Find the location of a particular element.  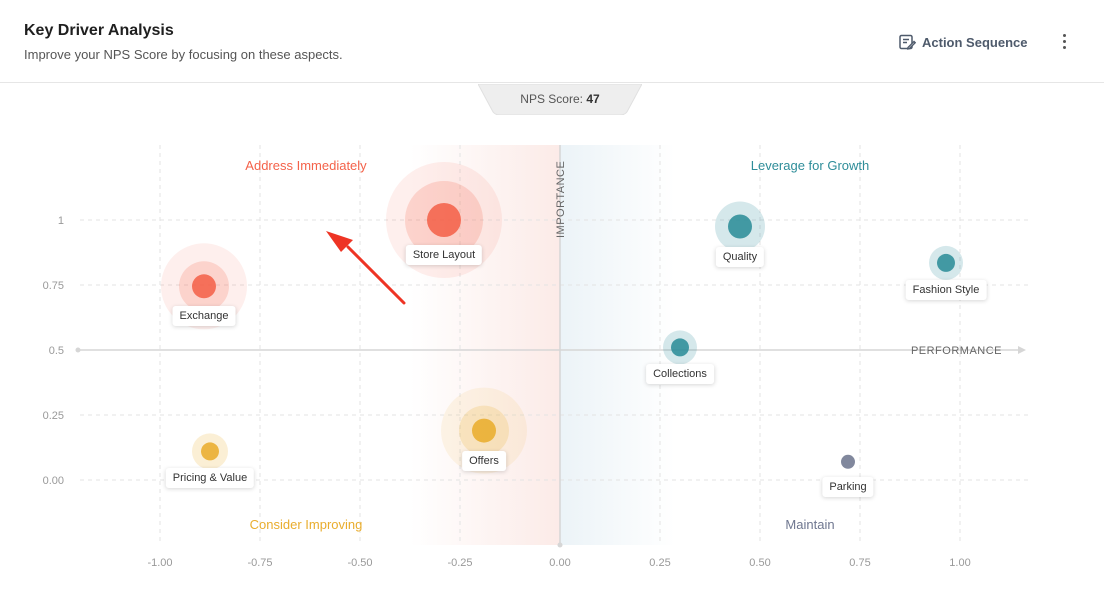

y-axis-label: IMPORTANCE is located at coordinates (561, 199).